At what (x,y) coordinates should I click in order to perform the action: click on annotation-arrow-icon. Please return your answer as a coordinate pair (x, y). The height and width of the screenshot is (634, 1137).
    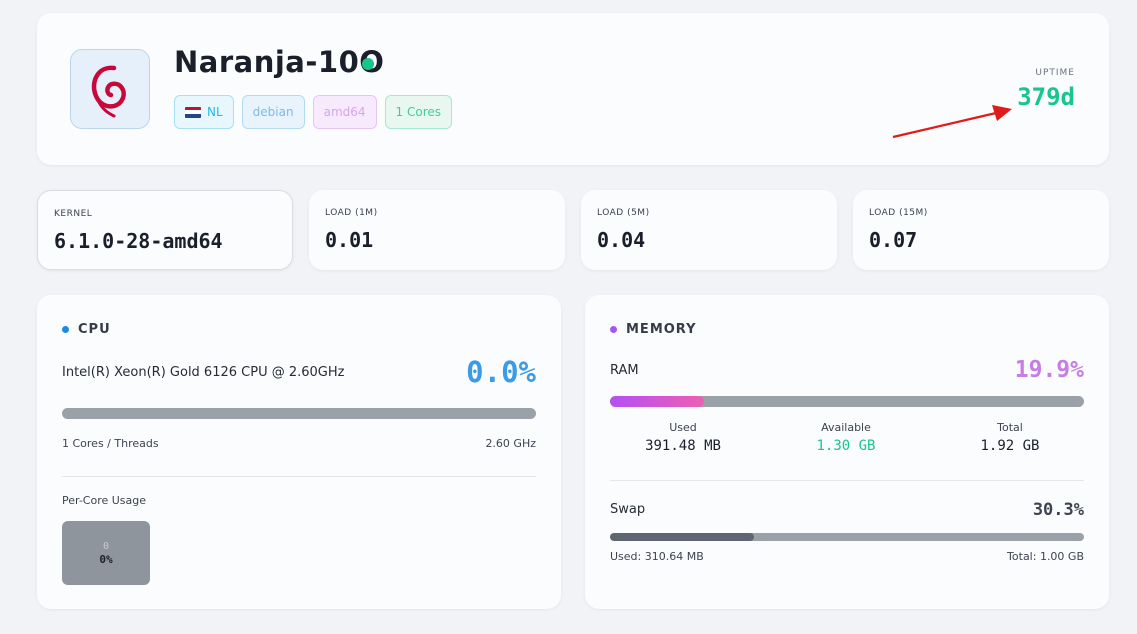
    Looking at the image, I should click on (952, 122).